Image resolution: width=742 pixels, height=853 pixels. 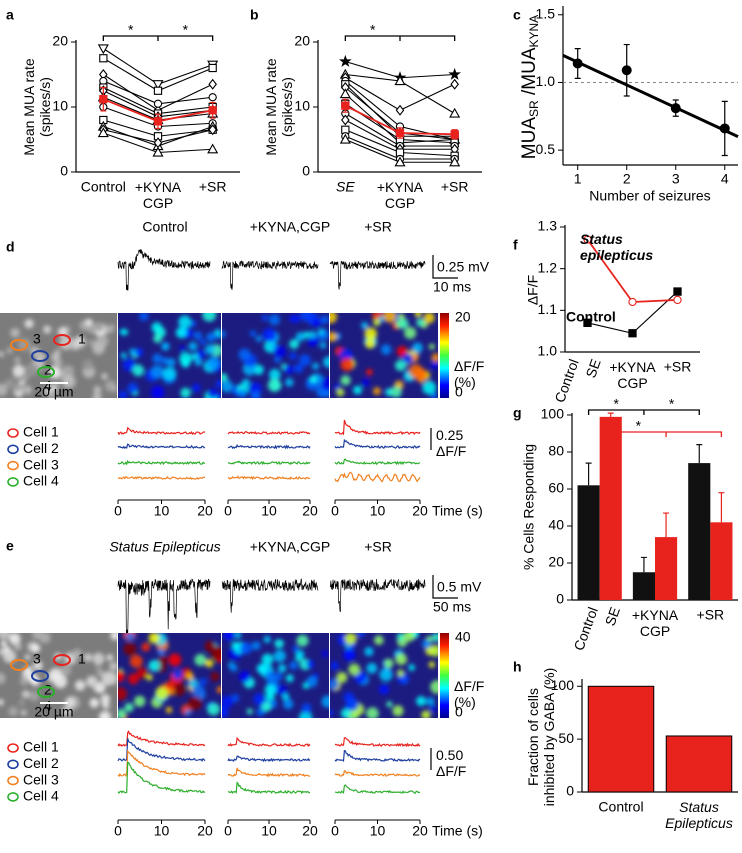 What do you see at coordinates (41, 796) in the screenshot?
I see `legend-label: Cell 4` at bounding box center [41, 796].